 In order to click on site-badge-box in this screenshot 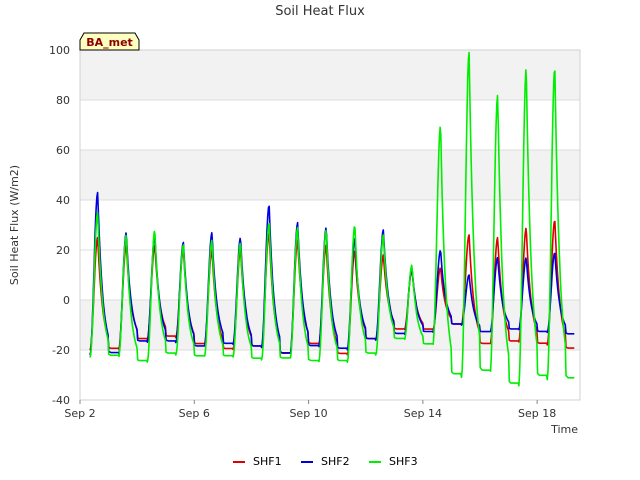, I will do `click(109, 41)`.